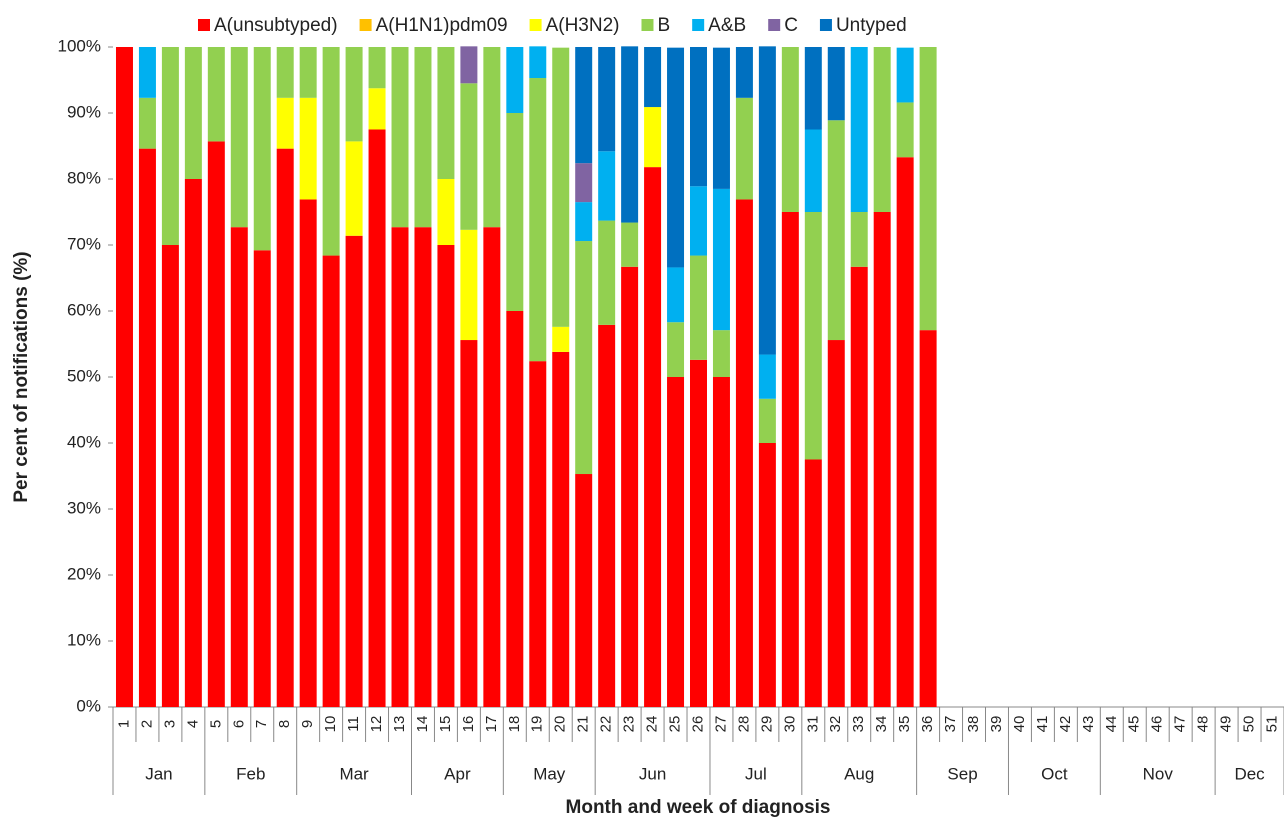 The width and height of the screenshot is (1284, 819). Describe the element at coordinates (766, 724) in the screenshot. I see `x-tick-label: 29` at that location.